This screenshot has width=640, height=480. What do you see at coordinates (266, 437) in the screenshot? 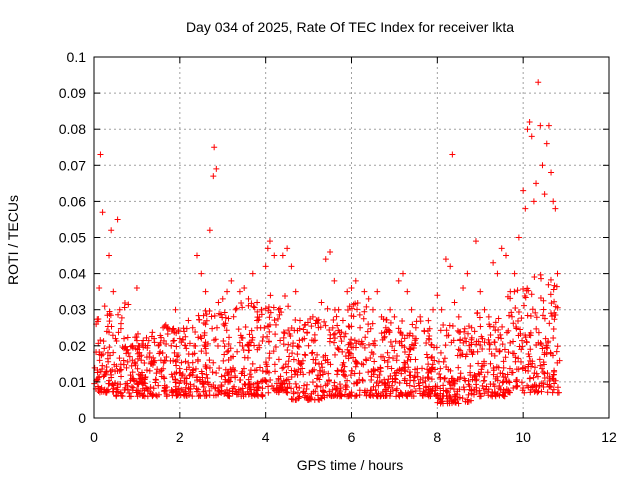
I see `x-tick-label: 4` at bounding box center [266, 437].